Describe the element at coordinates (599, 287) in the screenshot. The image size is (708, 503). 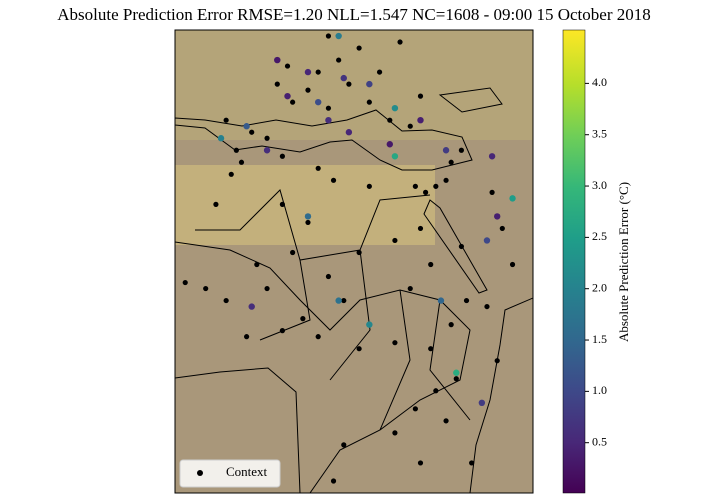
I see `colorbar-tick-label: 2.0` at that location.